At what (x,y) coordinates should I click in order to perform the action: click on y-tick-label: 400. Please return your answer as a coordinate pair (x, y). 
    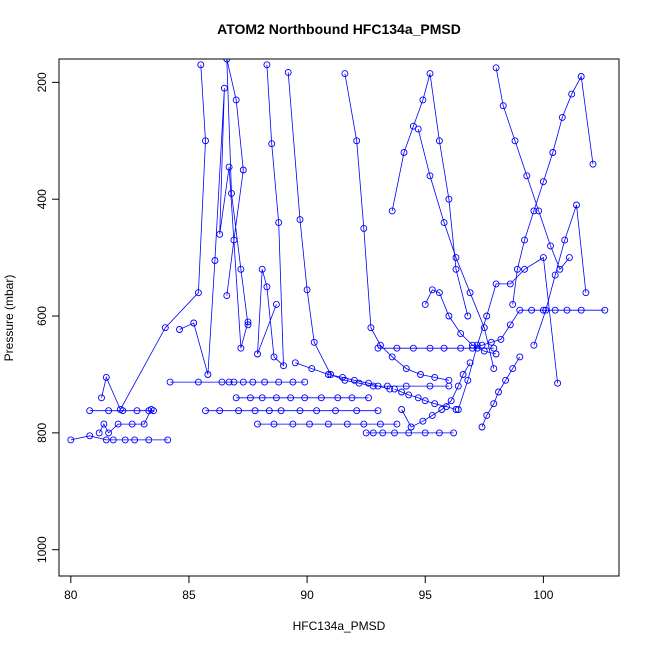
    Looking at the image, I should click on (42, 199).